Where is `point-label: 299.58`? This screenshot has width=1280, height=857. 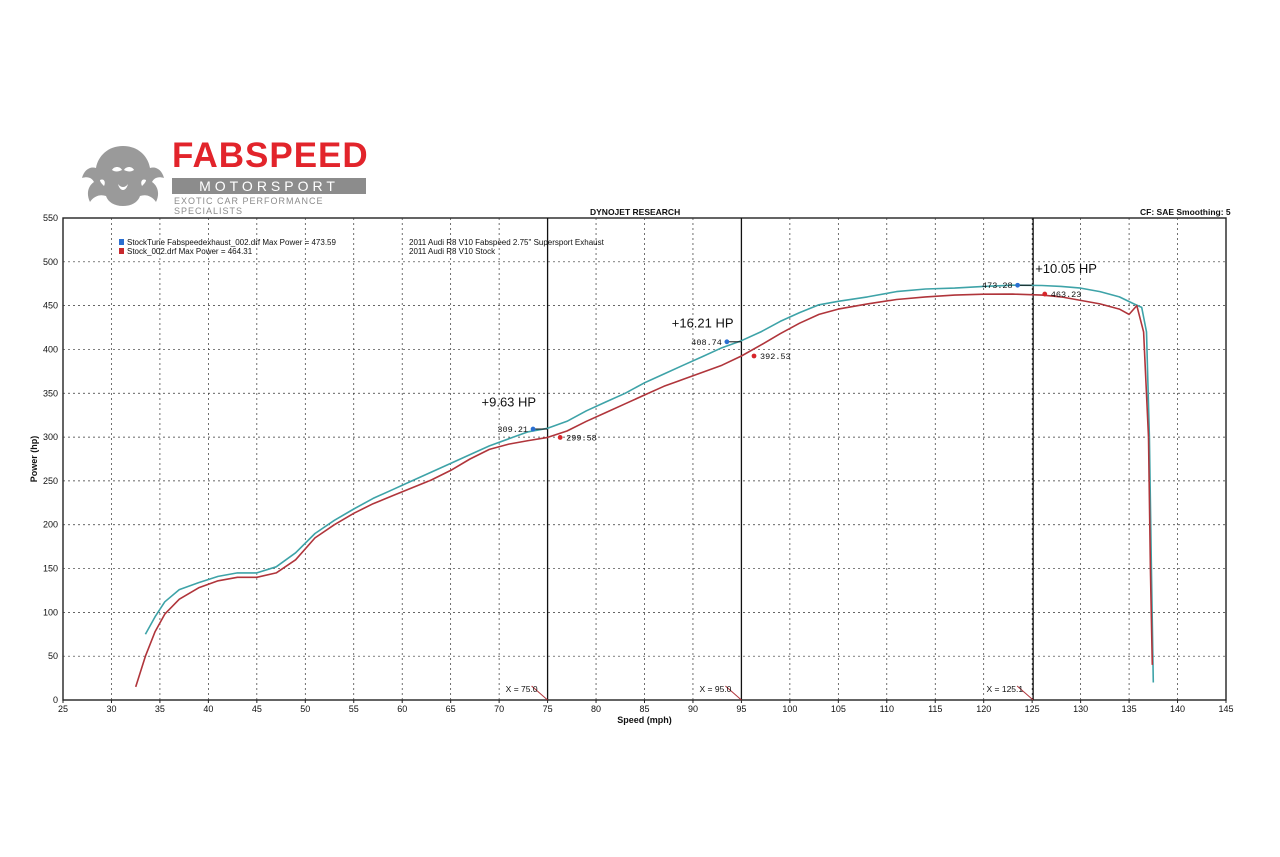 point-label: 299.58 is located at coordinates (581, 438).